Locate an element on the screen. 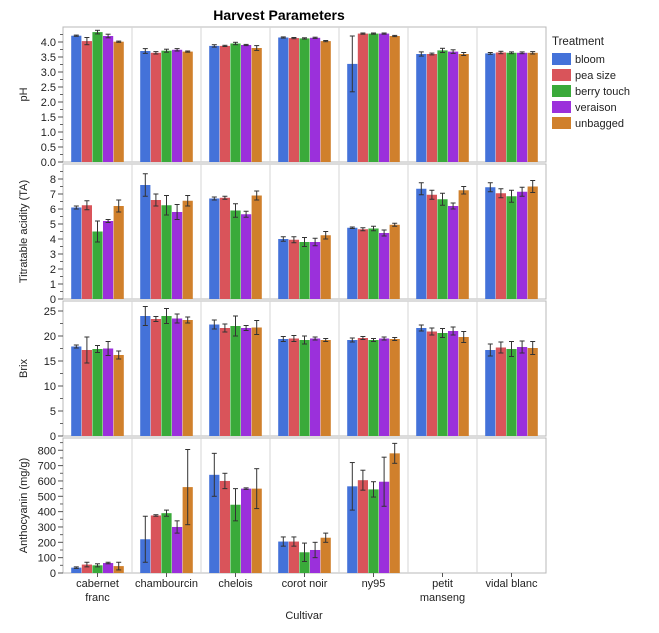 The height and width of the screenshot is (633, 659). y-tick-label: 1 is located at coordinates (53, 285).